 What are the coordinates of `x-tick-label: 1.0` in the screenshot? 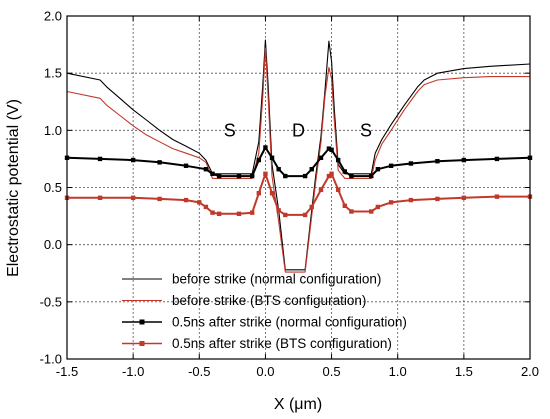 It's located at (398, 371).